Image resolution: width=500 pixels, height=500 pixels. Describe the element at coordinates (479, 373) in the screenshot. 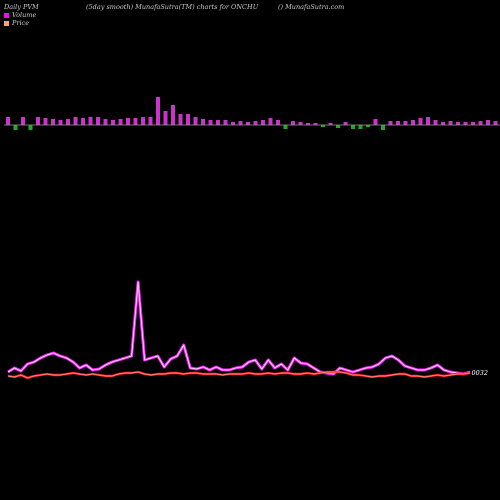

I see `price-value-label: 0032` at that location.